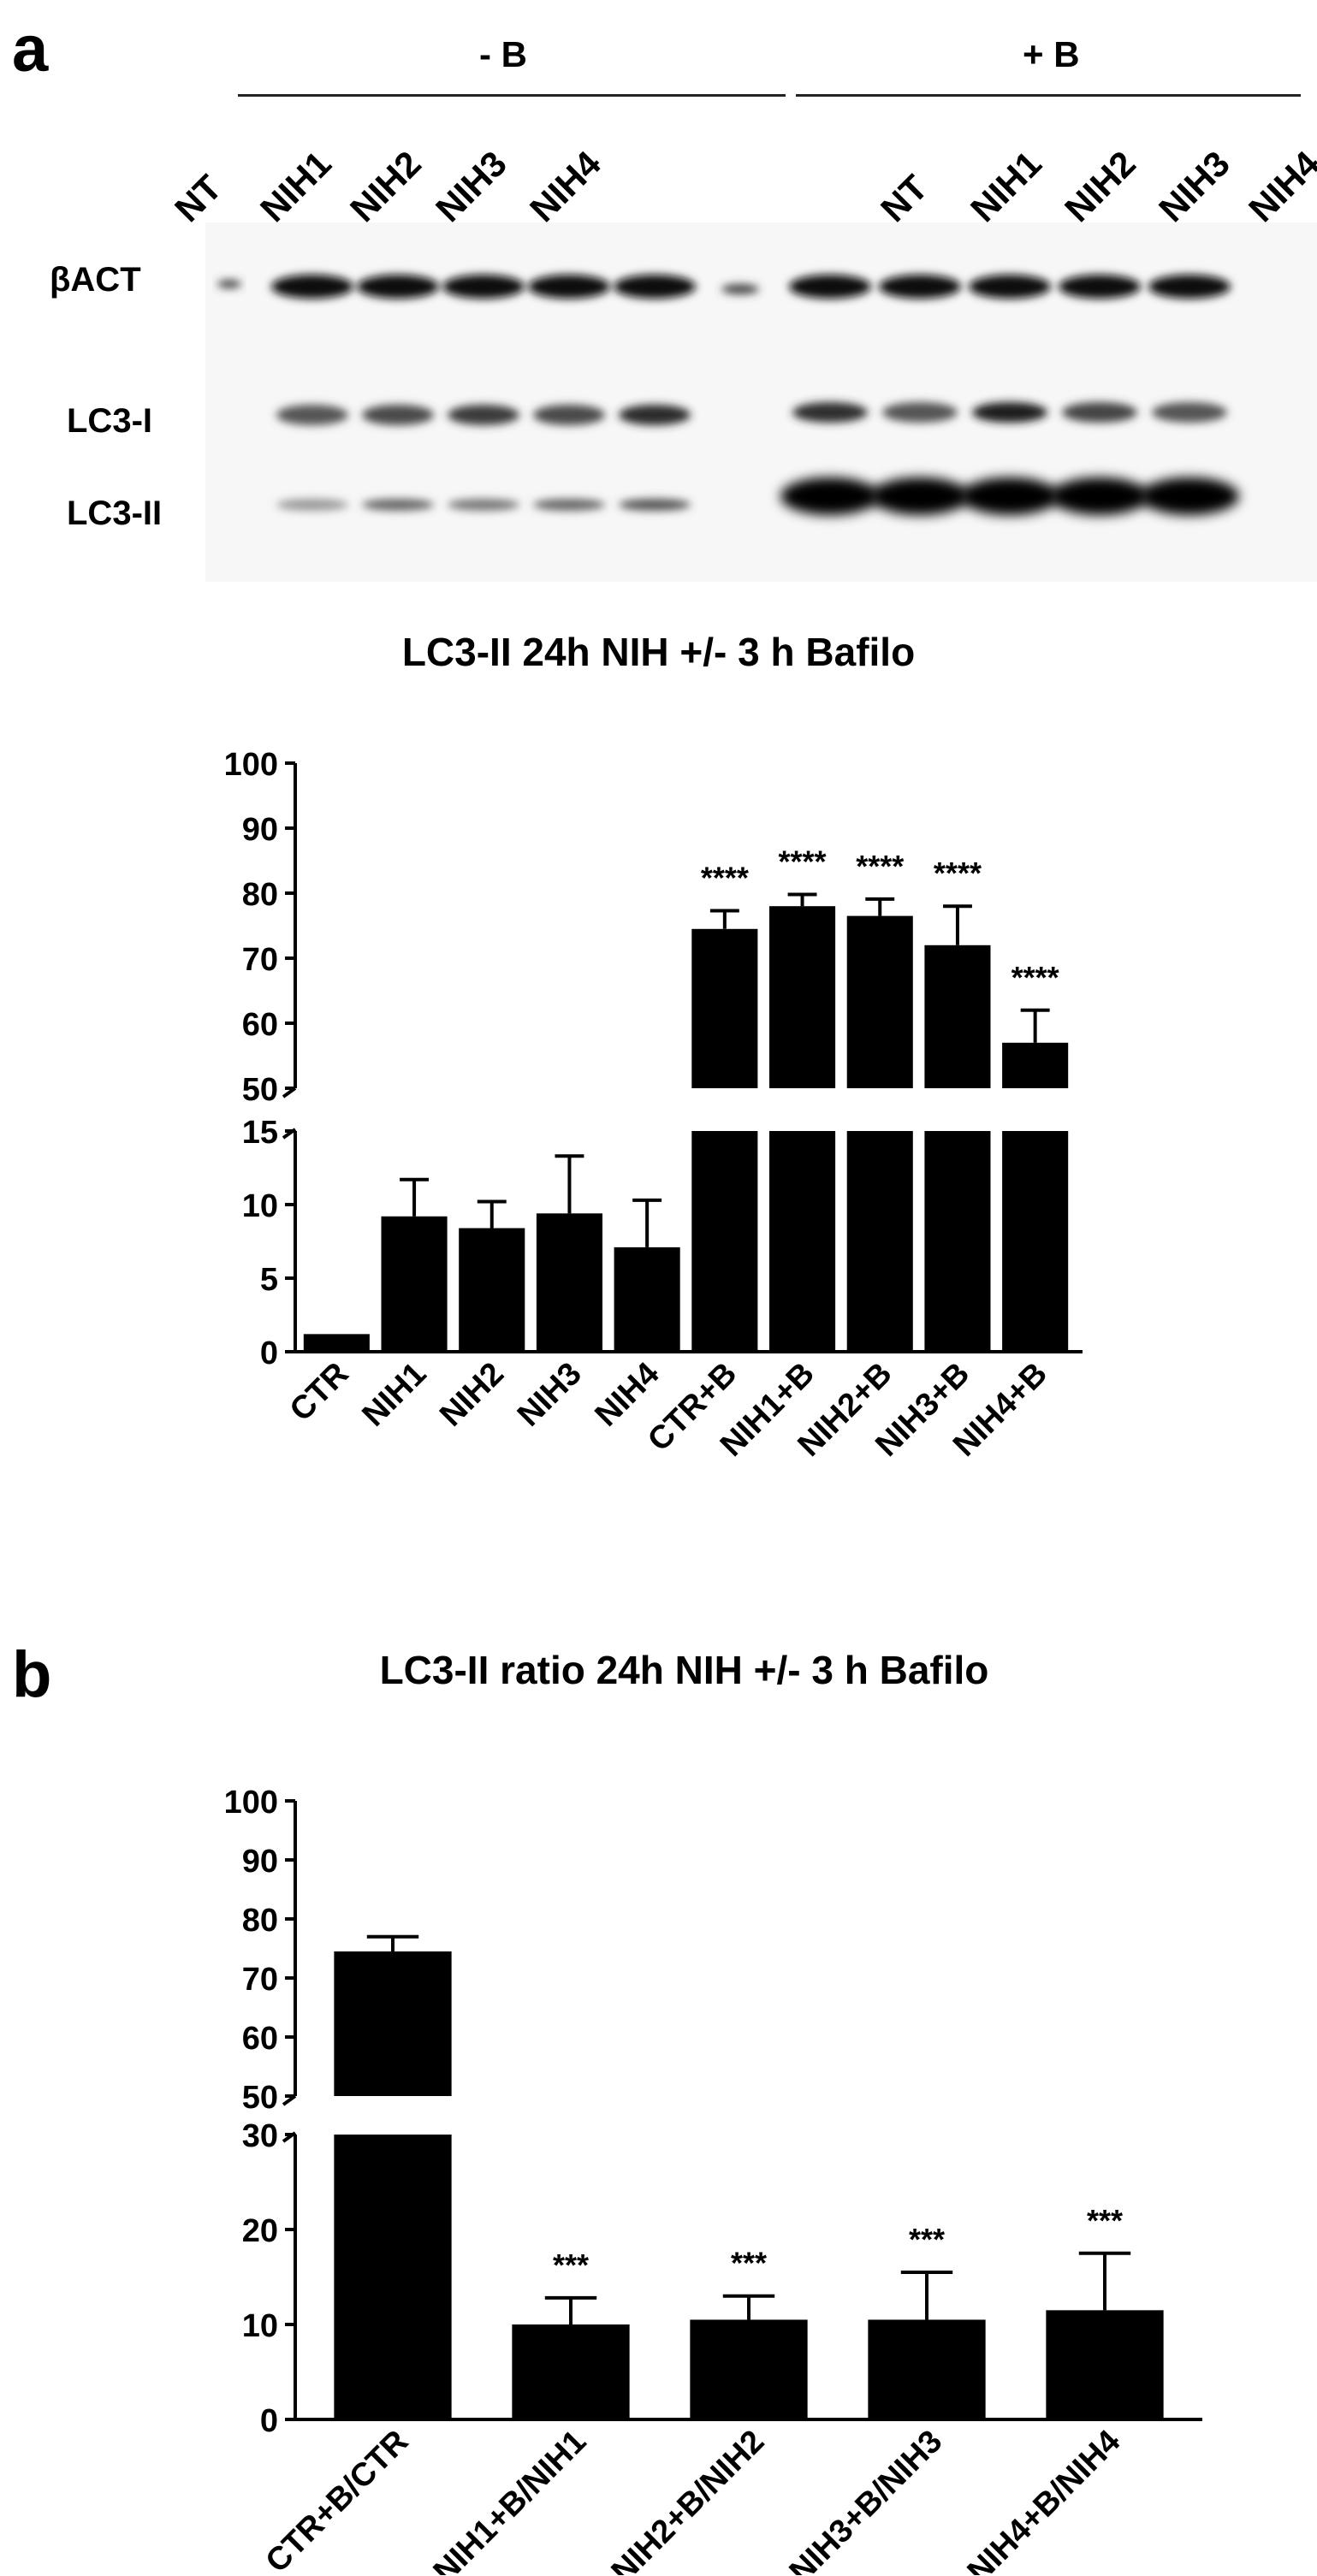 The width and height of the screenshot is (1317, 2576). What do you see at coordinates (394, 1395) in the screenshot?
I see `category-label-nih1: NIH1` at bounding box center [394, 1395].